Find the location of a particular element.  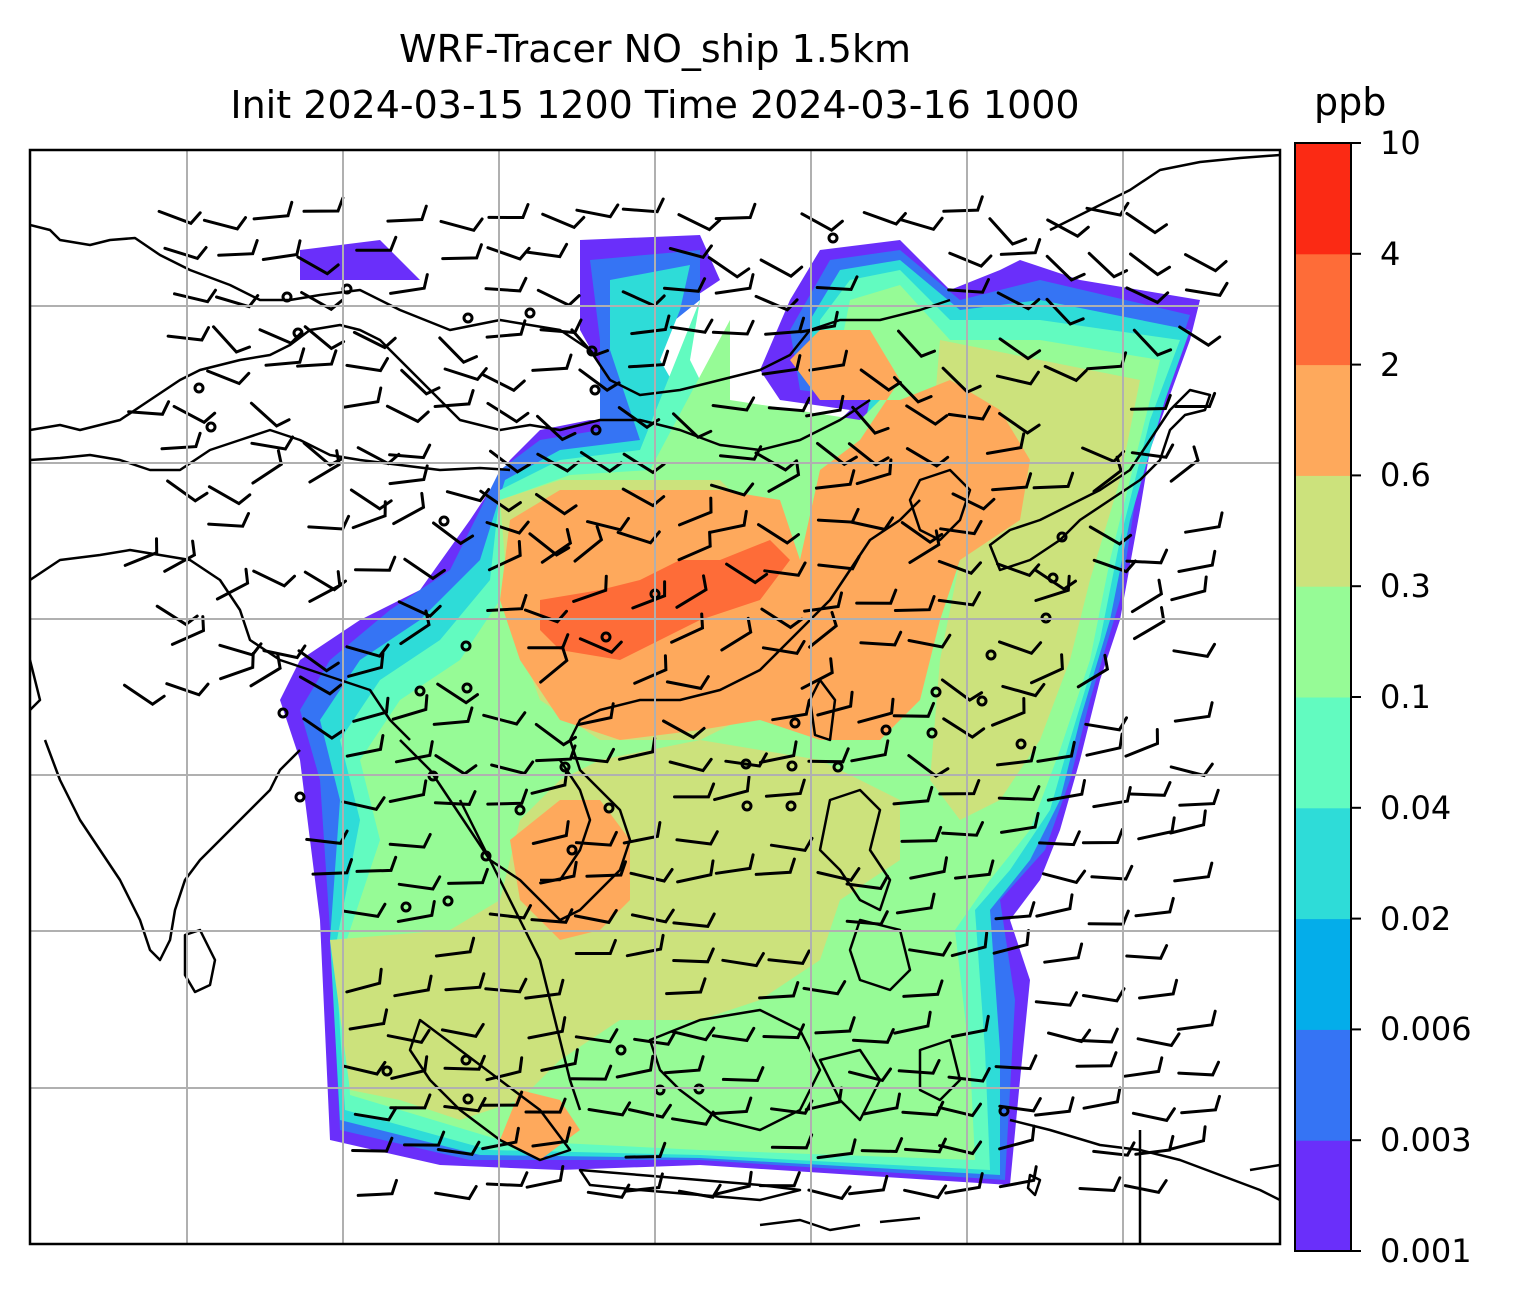

colorbar-tick-label: 2 is located at coordinates (1390, 364).